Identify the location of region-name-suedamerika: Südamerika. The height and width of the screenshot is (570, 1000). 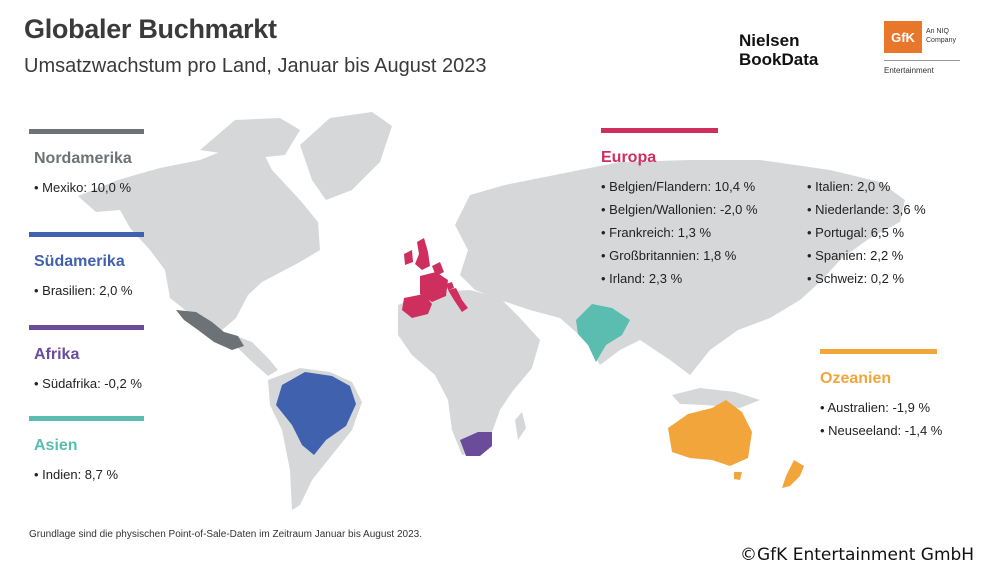
(79, 261).